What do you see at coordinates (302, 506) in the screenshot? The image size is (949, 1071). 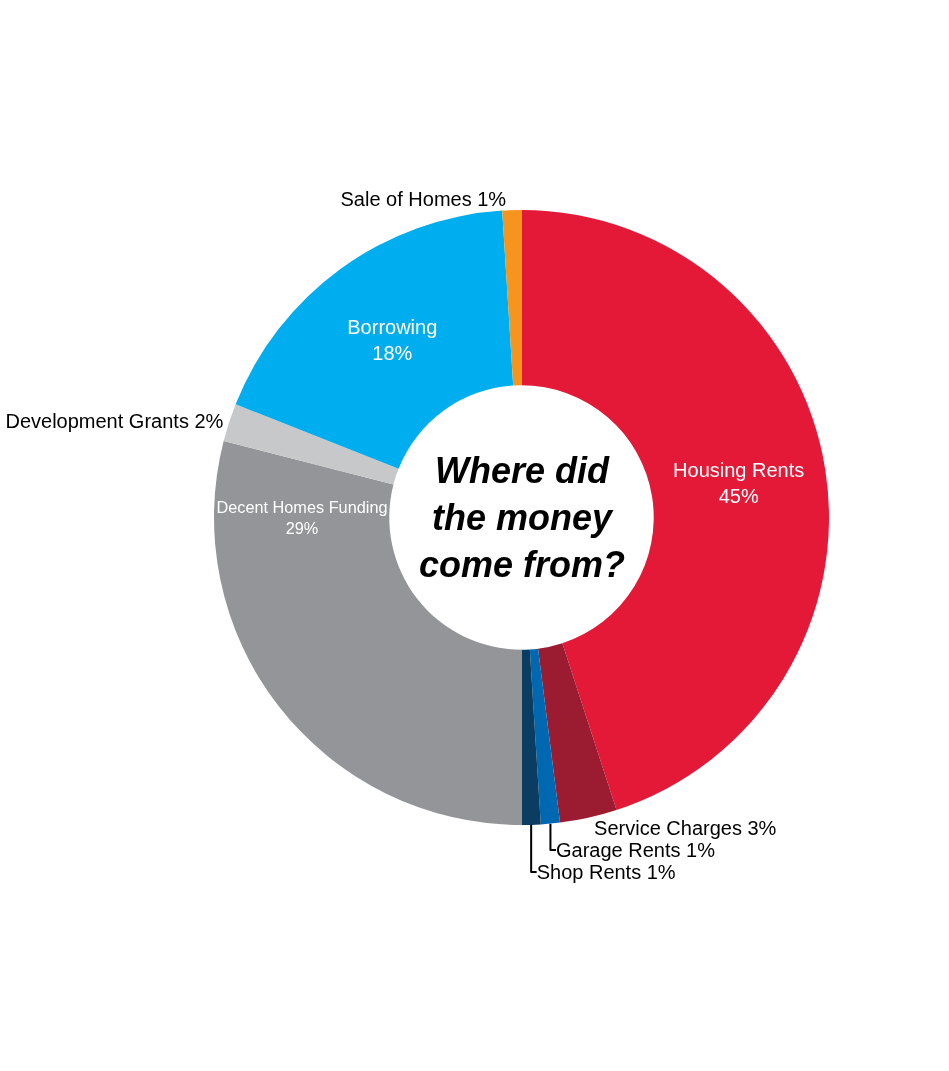 I see `slice-label: Decent Homes Funding` at bounding box center [302, 506].